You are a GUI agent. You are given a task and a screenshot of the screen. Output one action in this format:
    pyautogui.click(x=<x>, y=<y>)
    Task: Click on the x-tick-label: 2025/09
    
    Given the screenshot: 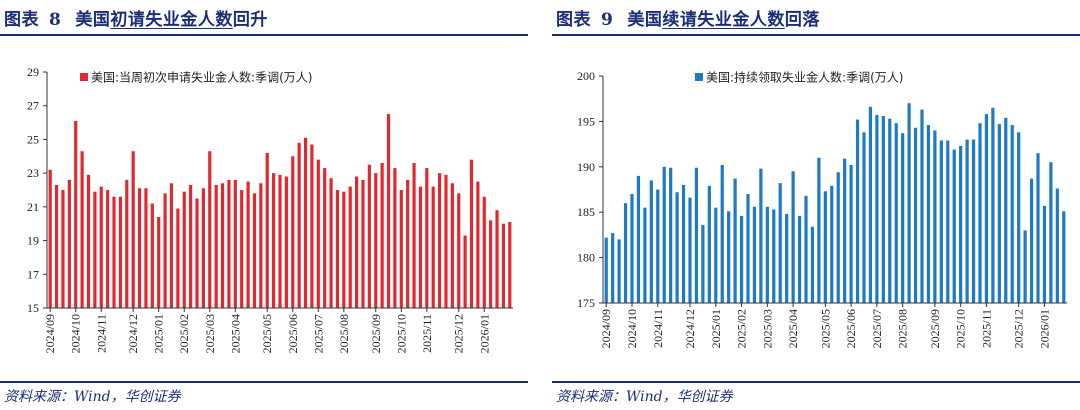 What is the action you would take?
    pyautogui.click(x=376, y=333)
    